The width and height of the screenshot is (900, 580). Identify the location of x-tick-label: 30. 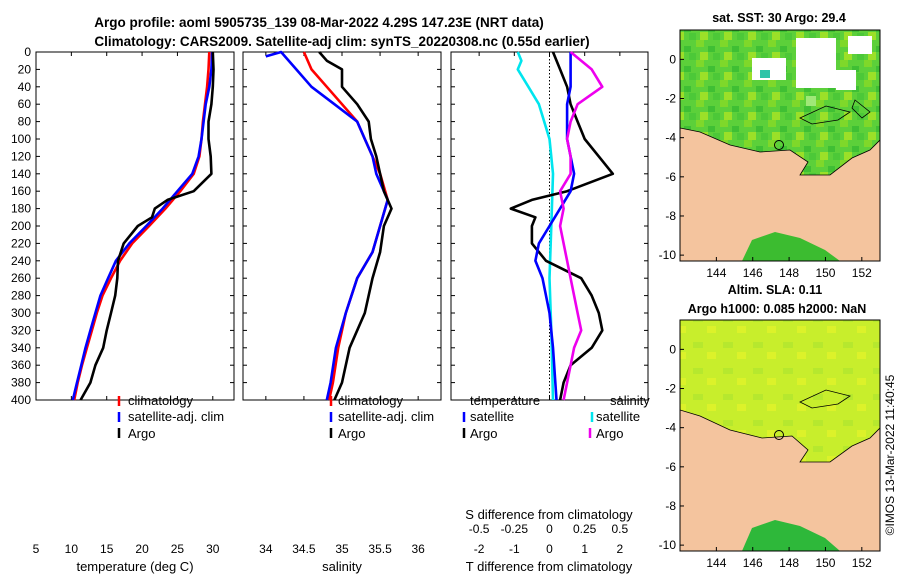
(213, 549).